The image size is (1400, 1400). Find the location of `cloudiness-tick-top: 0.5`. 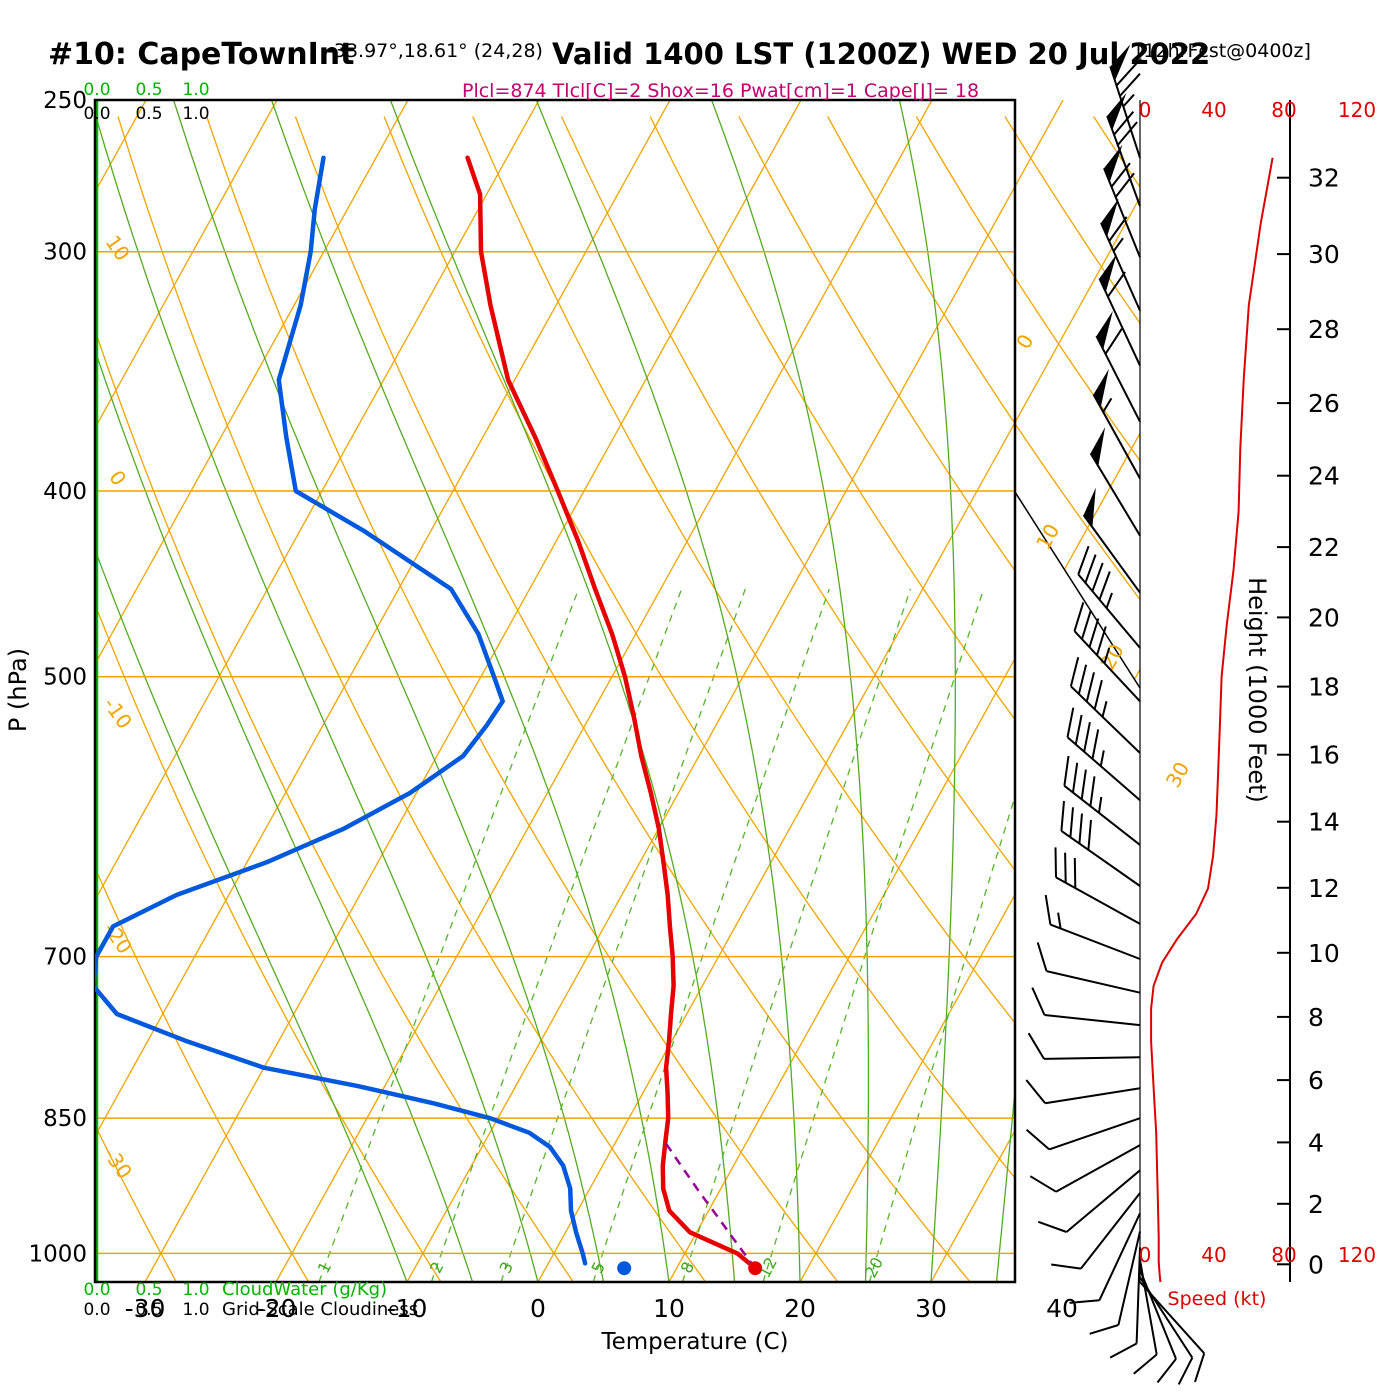

cloudiness-tick-top: 0.5 is located at coordinates (148, 114).